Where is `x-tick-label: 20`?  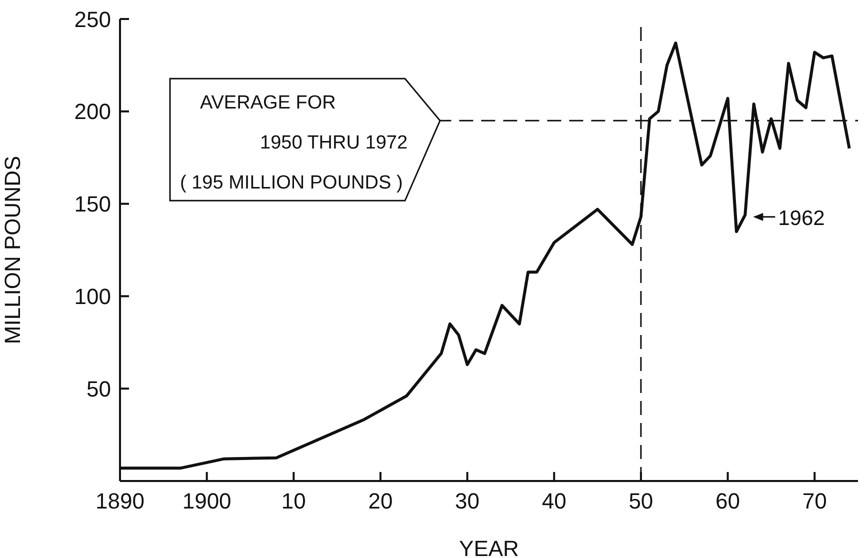
x-tick-label: 20 is located at coordinates (380, 501).